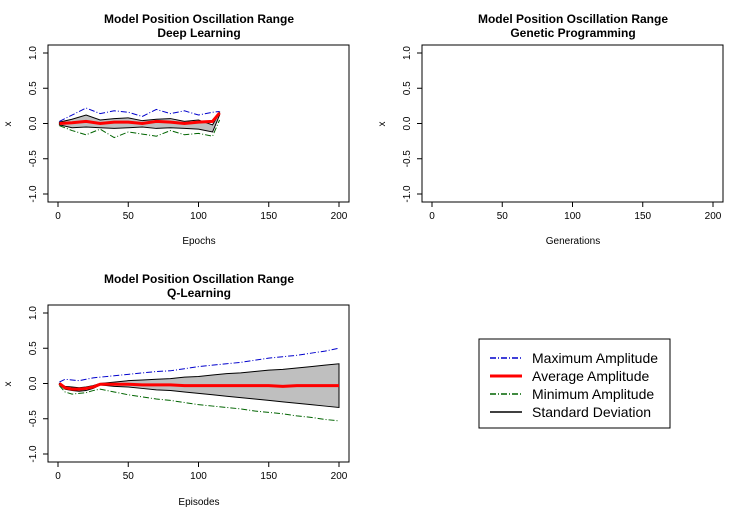 The width and height of the screenshot is (750, 525). What do you see at coordinates (573, 241) in the screenshot?
I see `x-axis-label: Generations` at bounding box center [573, 241].